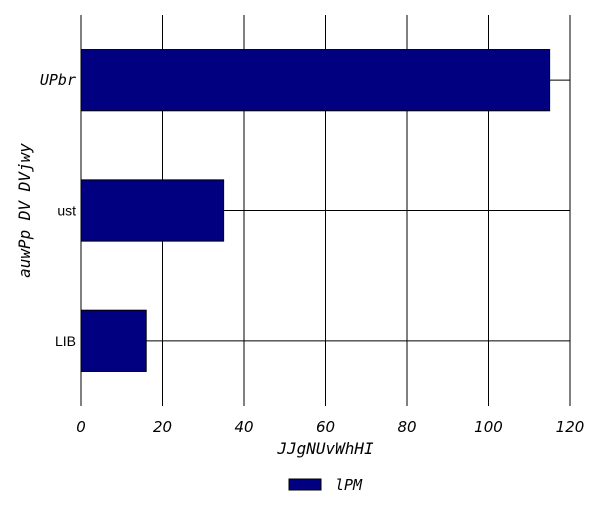  Describe the element at coordinates (406, 427) in the screenshot. I see `x-tick-label: 80` at that location.